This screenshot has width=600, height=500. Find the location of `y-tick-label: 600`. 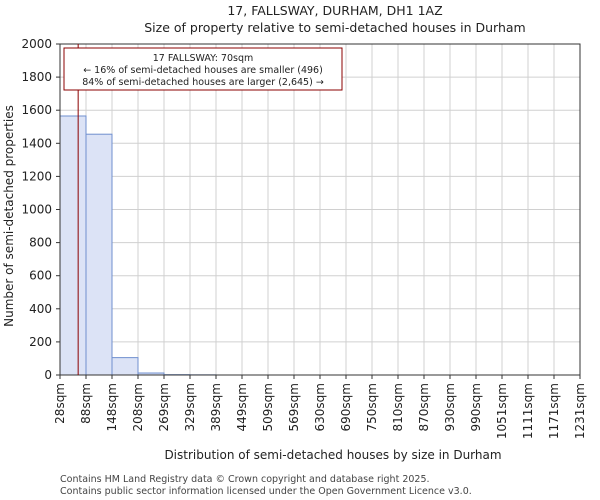

y-tick-label: 600 is located at coordinates (40, 276).